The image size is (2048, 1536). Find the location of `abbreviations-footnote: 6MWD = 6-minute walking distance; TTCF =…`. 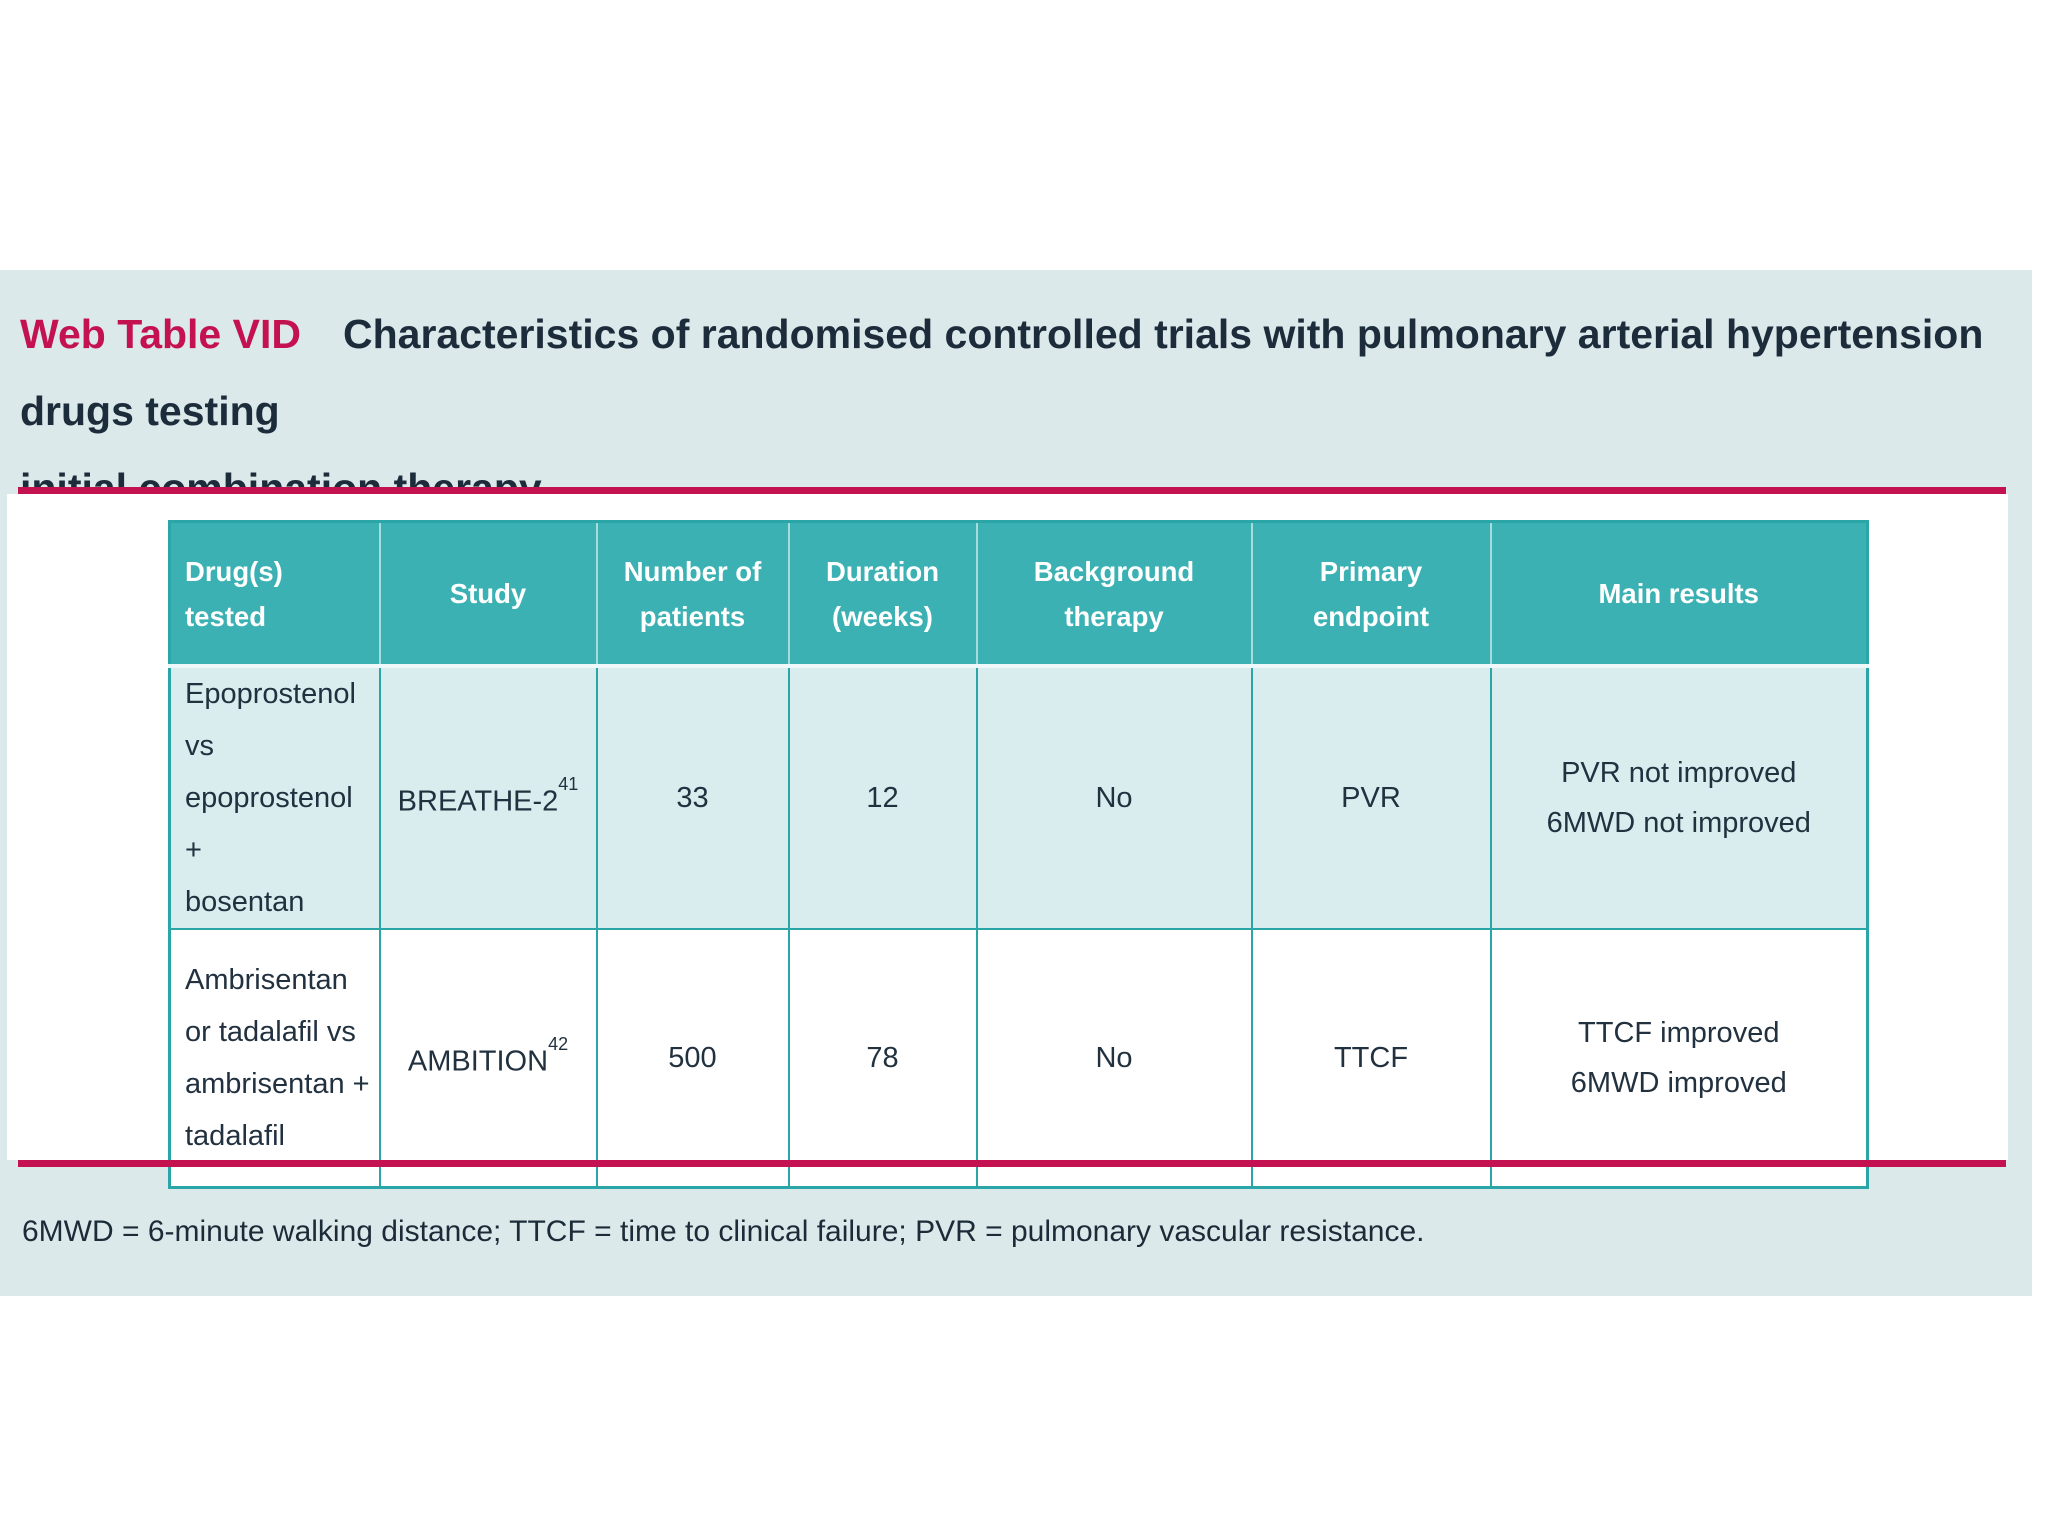

abbreviations-footnote: 6MWD = 6-minute walking distance; TTCF =… is located at coordinates (723, 1231).